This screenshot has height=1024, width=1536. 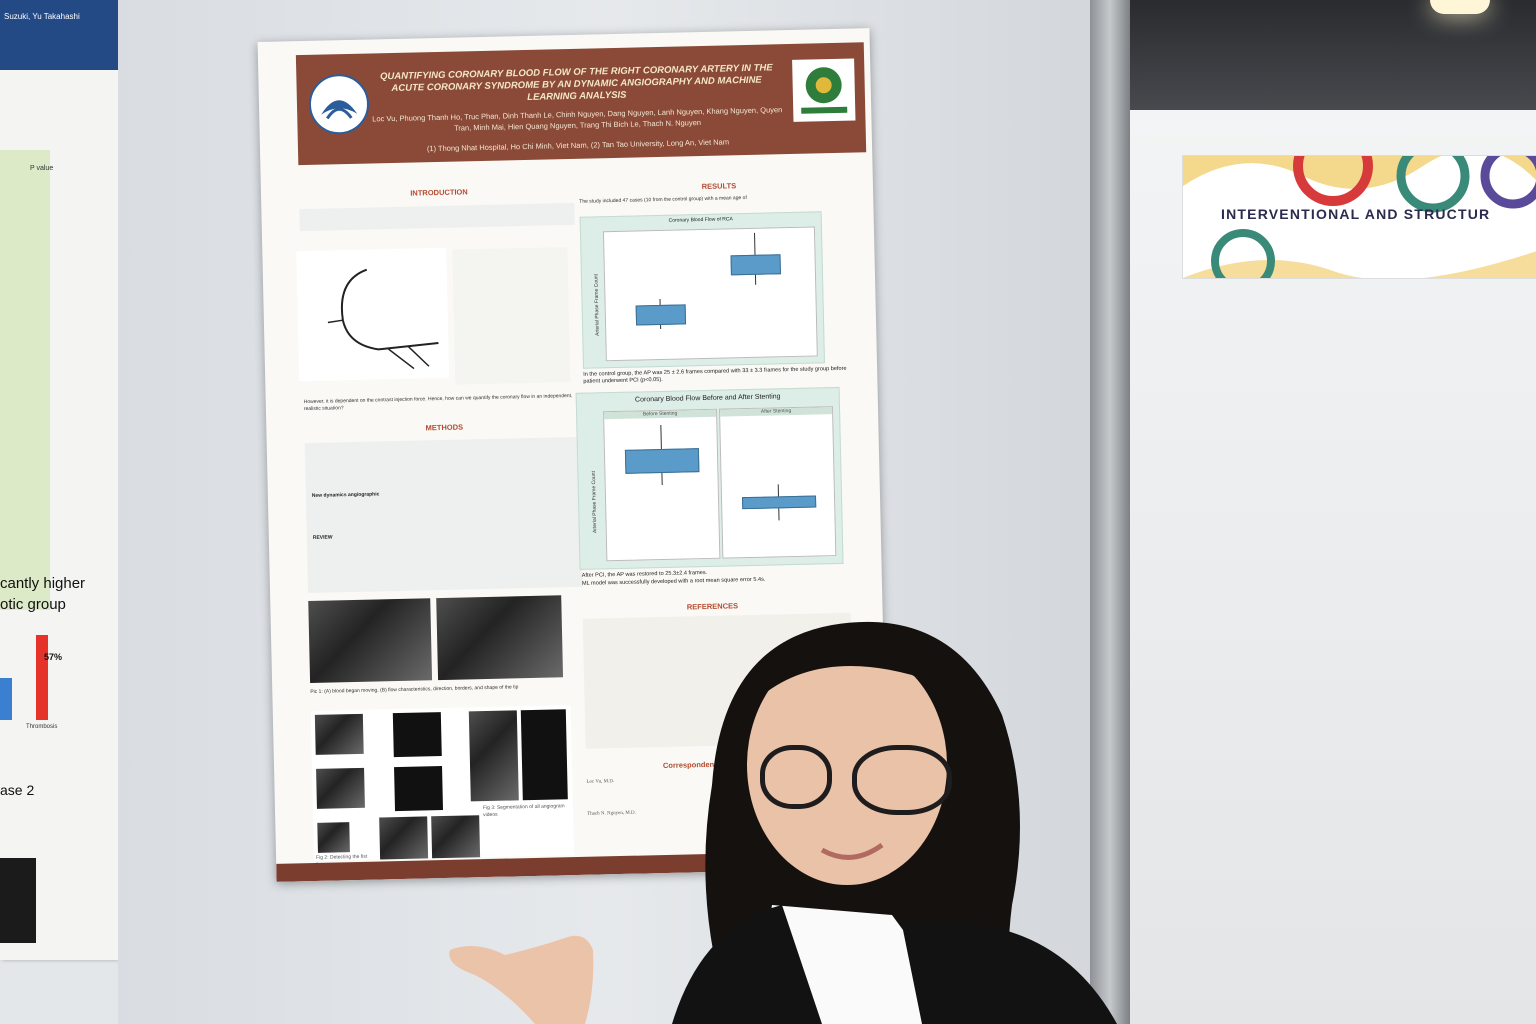 I want to click on presenter-smile, so click(x=852, y=851).